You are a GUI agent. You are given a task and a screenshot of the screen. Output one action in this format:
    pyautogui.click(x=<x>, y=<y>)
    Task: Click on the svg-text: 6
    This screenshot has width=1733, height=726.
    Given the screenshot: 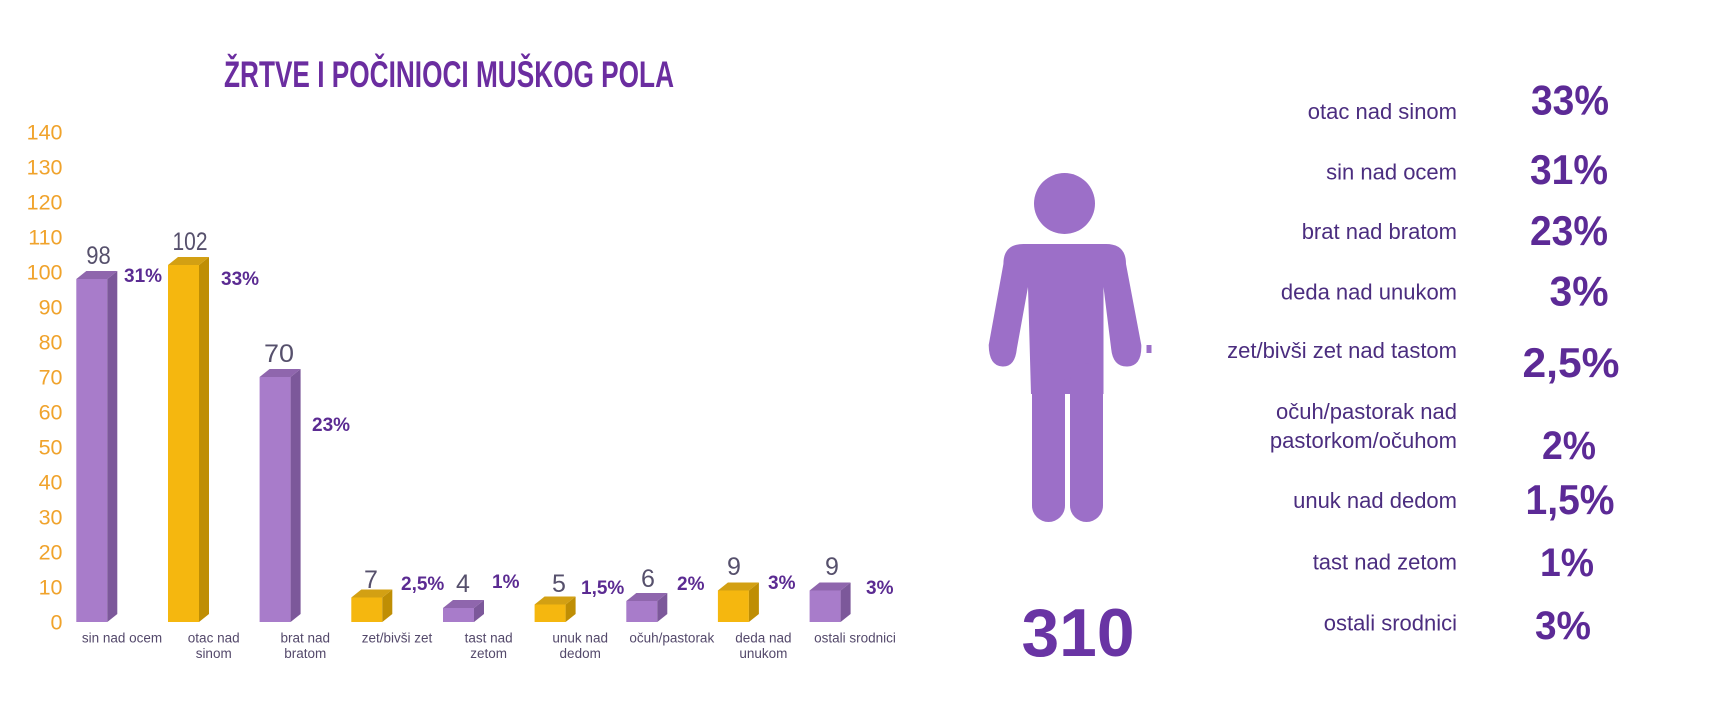 What is the action you would take?
    pyautogui.click(x=648, y=579)
    